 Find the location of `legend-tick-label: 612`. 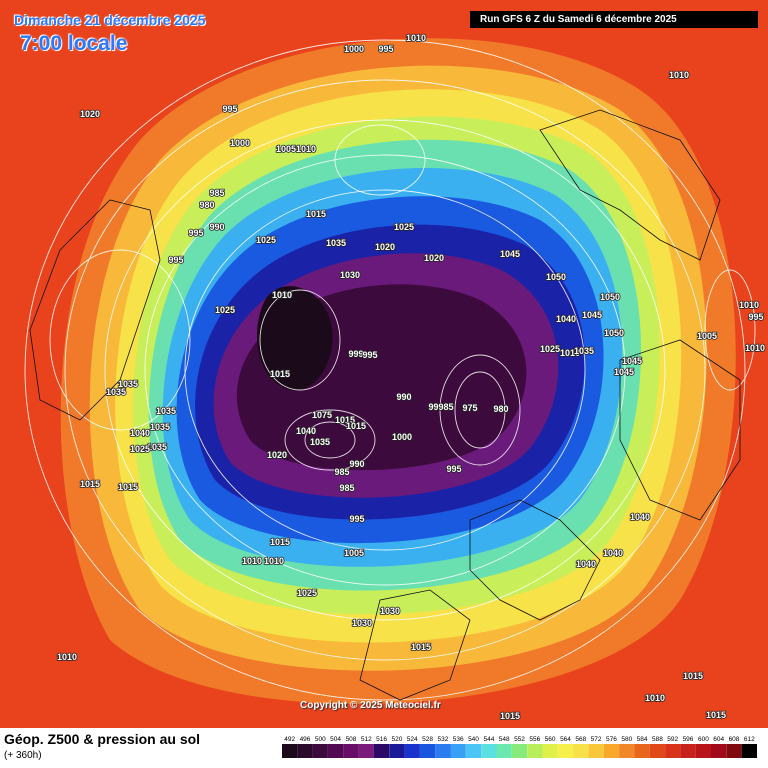

legend-tick-label: 612 is located at coordinates (749, 739).